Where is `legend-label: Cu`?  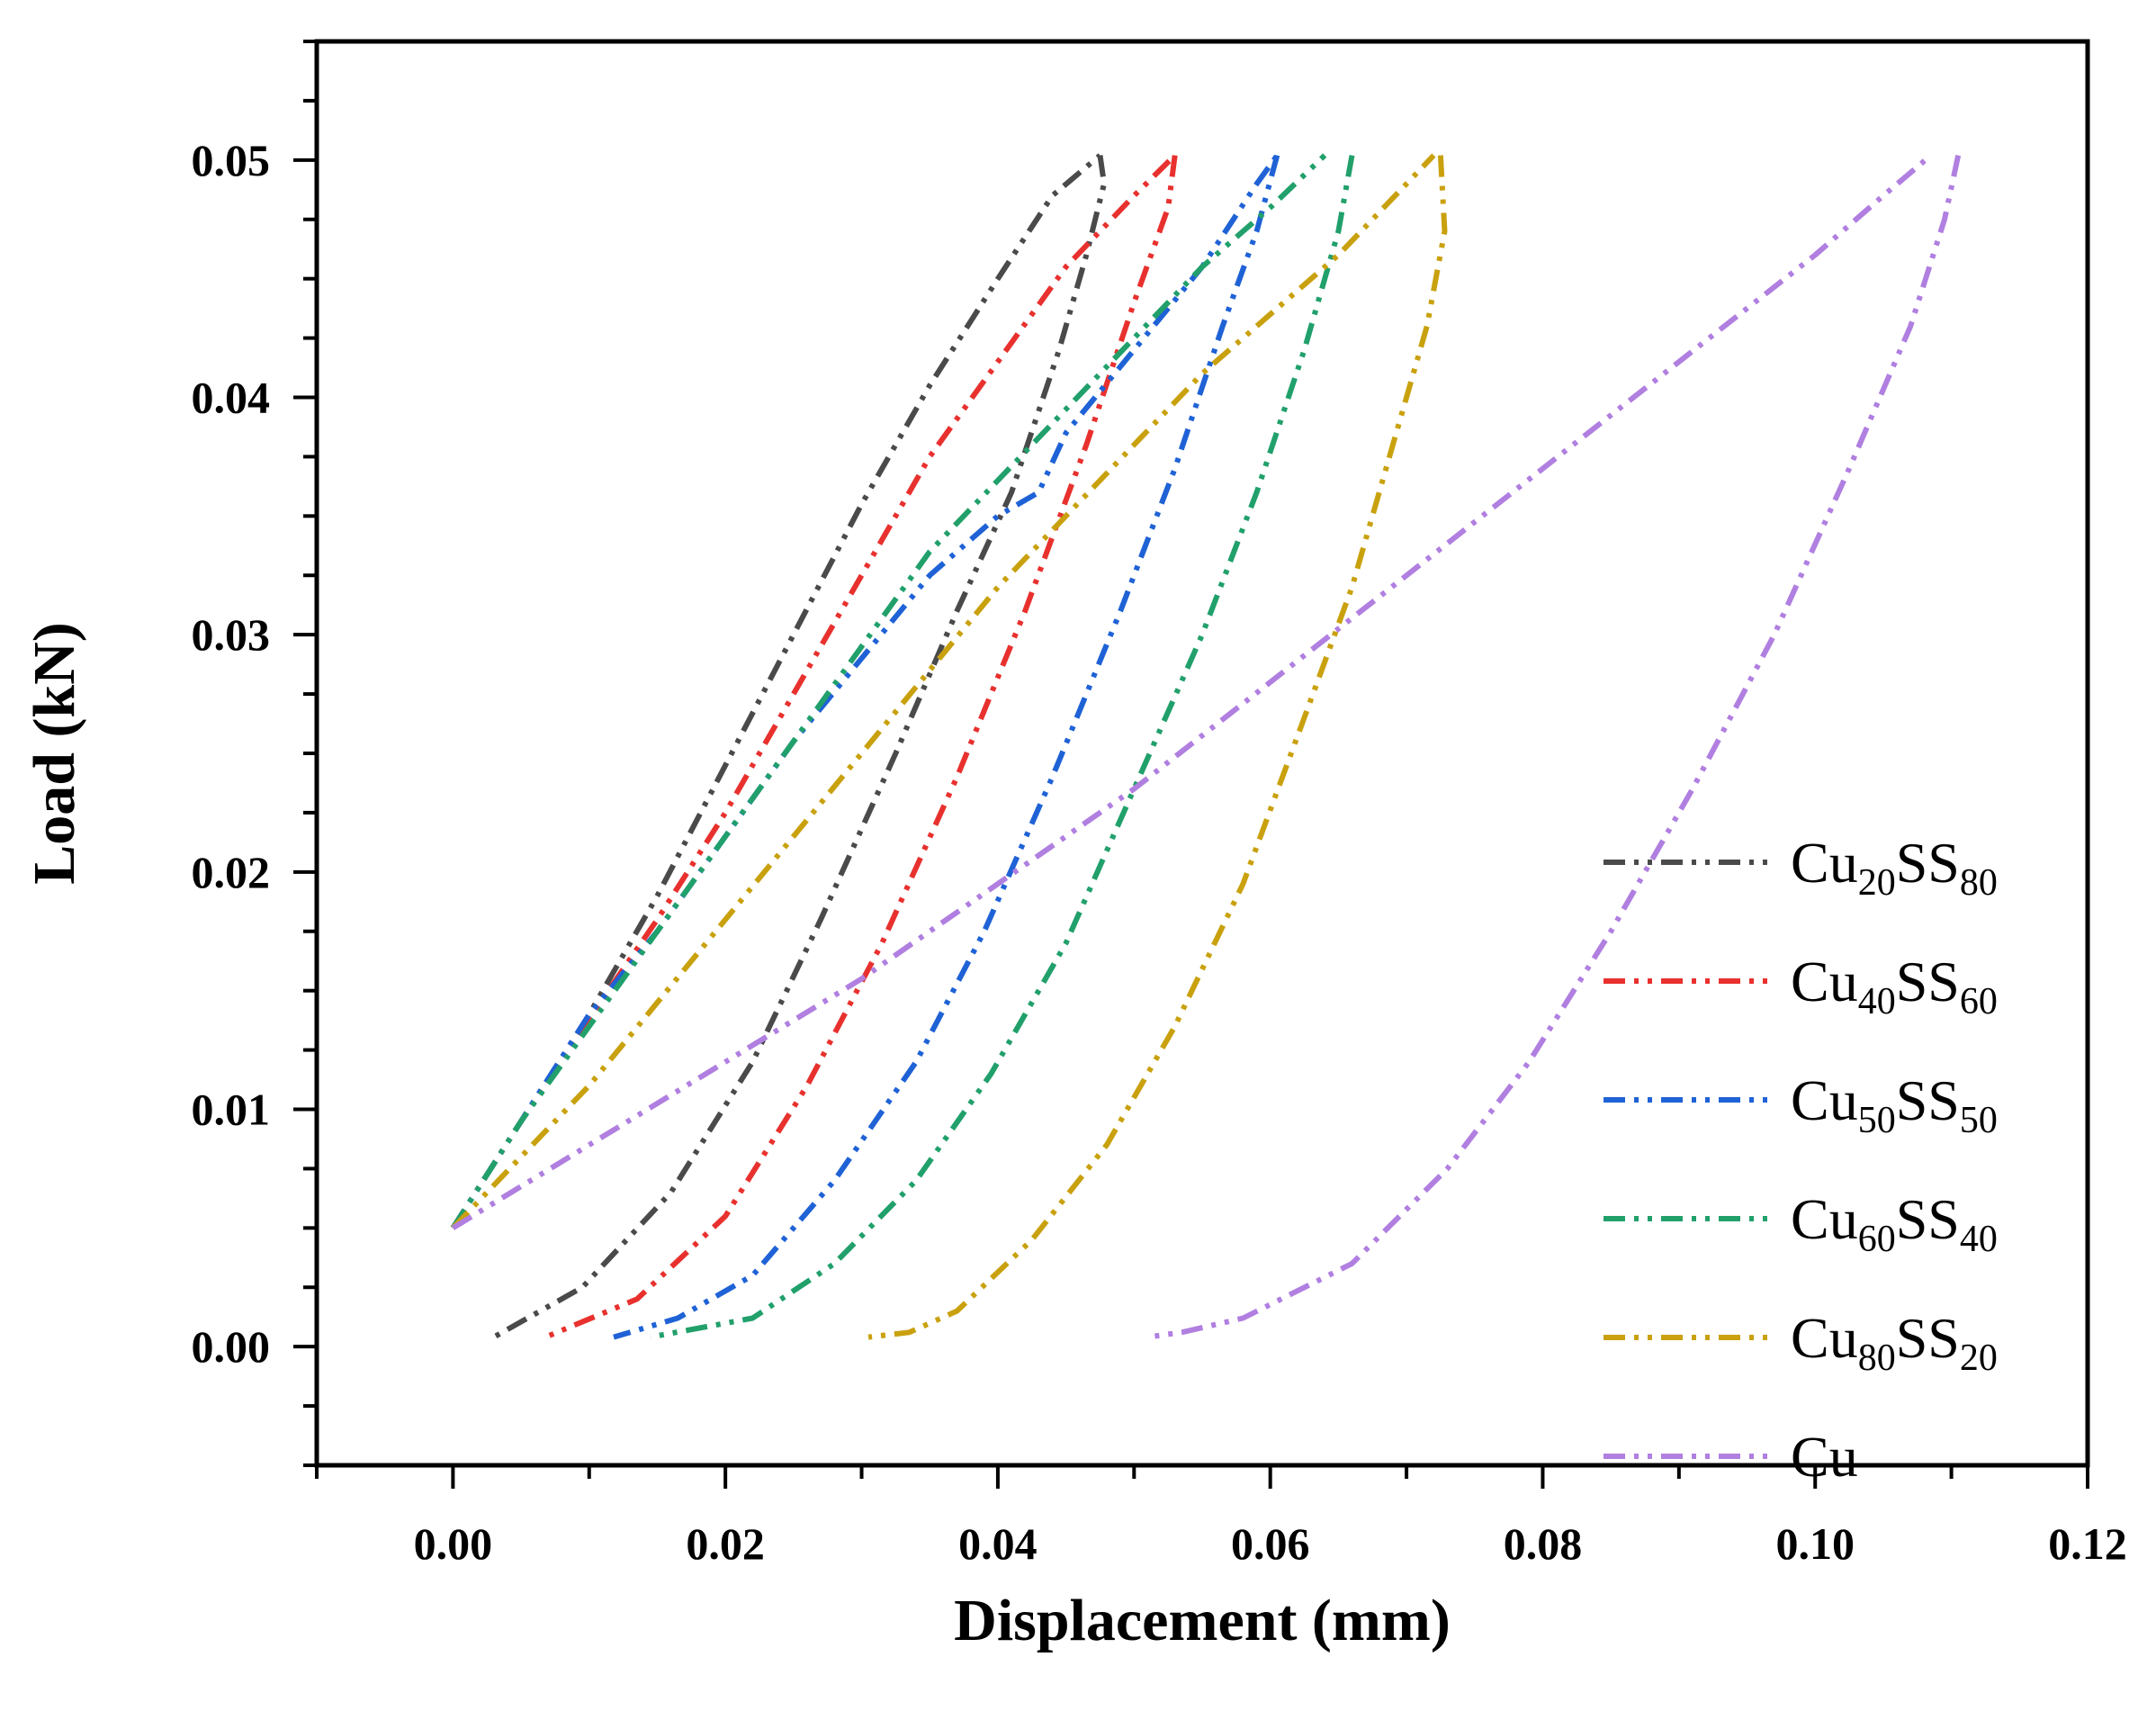 legend-label: Cu is located at coordinates (1824, 1457).